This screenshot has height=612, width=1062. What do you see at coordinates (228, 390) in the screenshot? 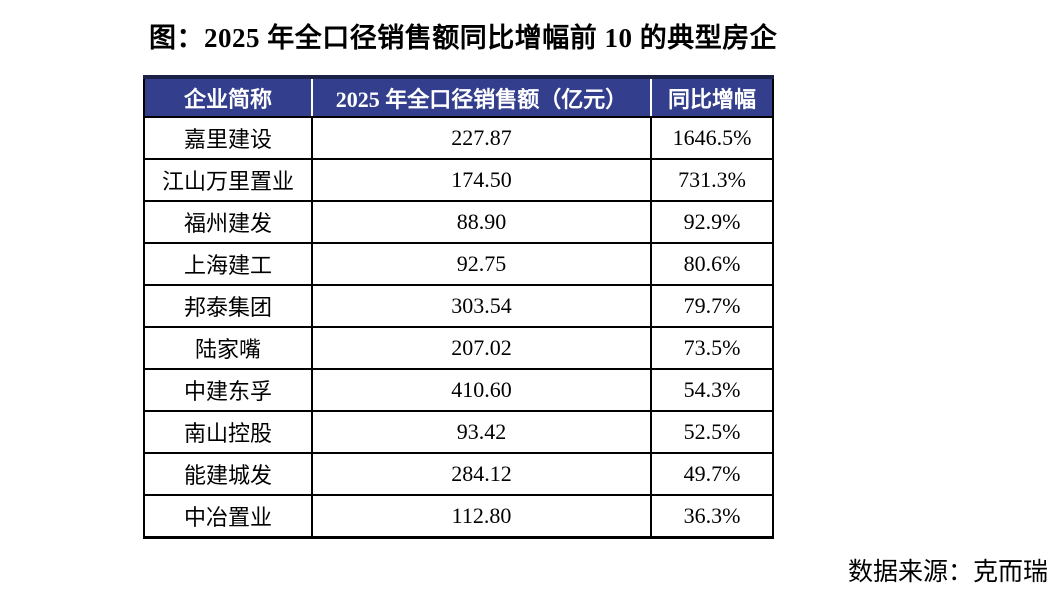
I see `cell-company: 中建东孚` at bounding box center [228, 390].